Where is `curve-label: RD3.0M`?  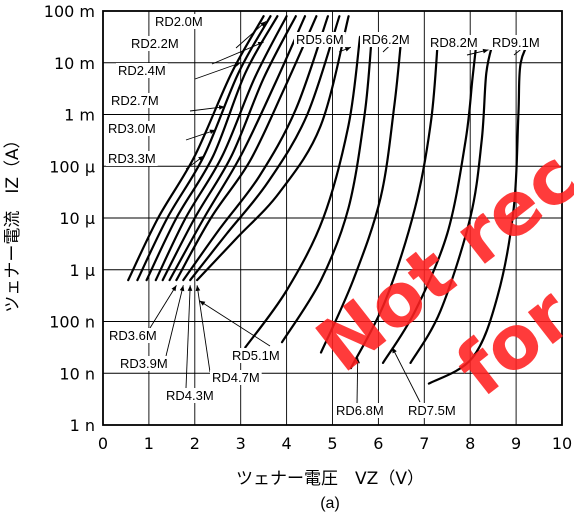 curve-label: RD3.0M is located at coordinates (132, 128).